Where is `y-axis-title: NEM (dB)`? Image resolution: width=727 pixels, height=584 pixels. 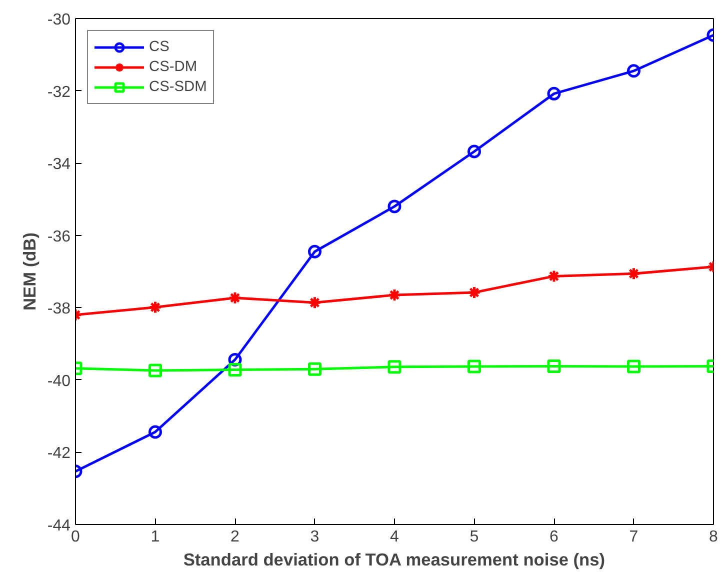 y-axis-title: NEM (dB) is located at coordinates (29, 271).